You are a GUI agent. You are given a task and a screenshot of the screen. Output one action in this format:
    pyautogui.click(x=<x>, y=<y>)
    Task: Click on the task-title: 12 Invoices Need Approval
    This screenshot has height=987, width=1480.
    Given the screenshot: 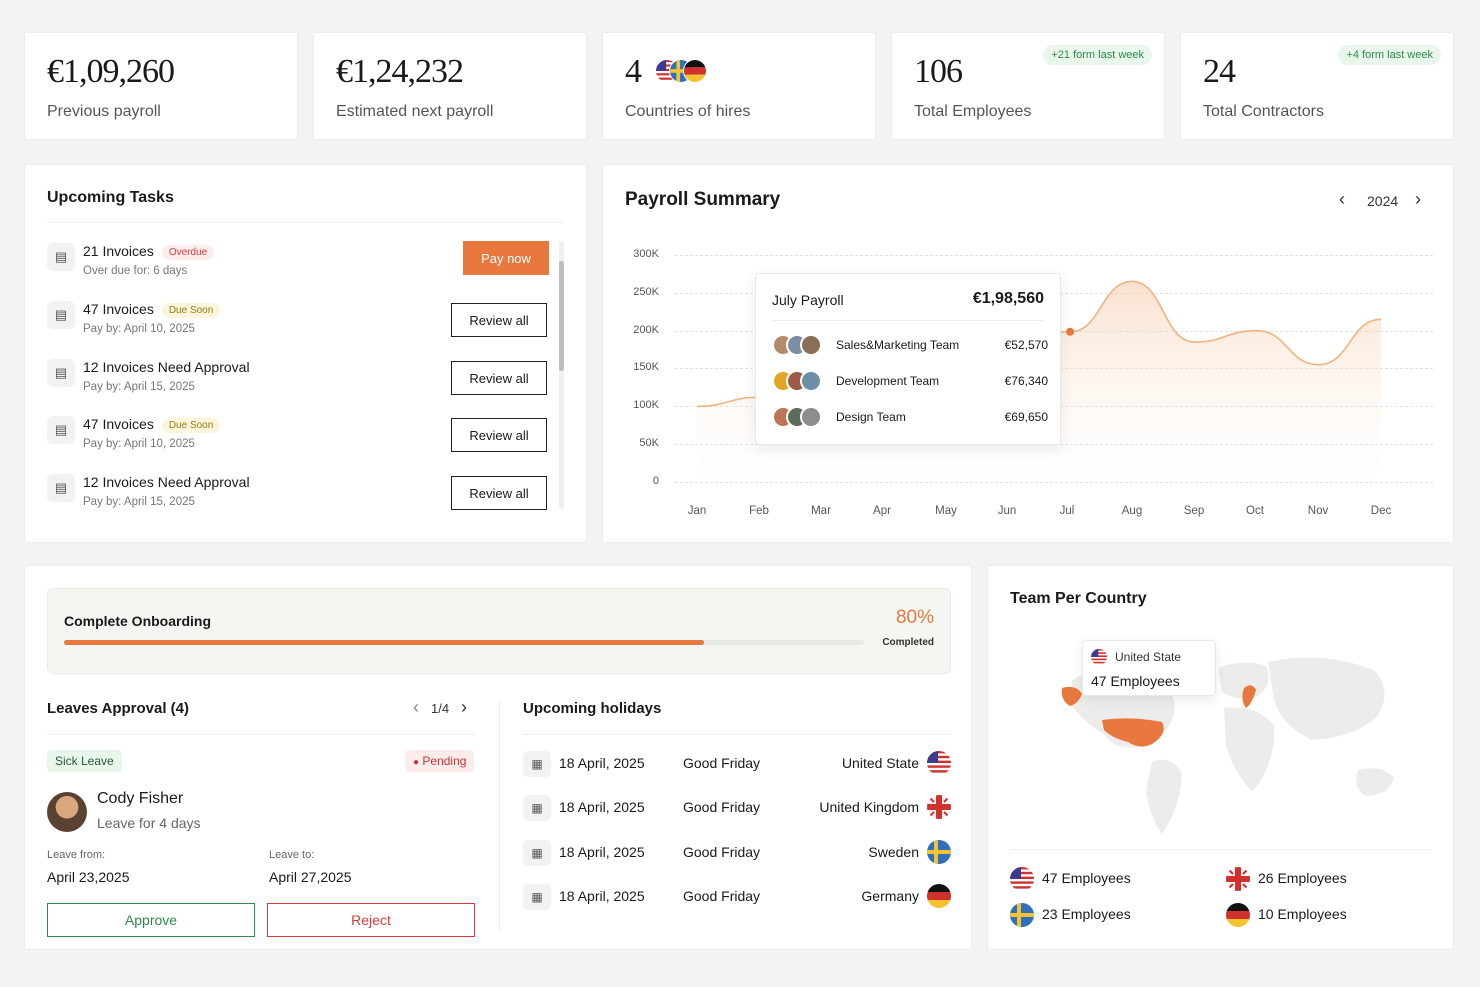 What is the action you would take?
    pyautogui.click(x=166, y=367)
    